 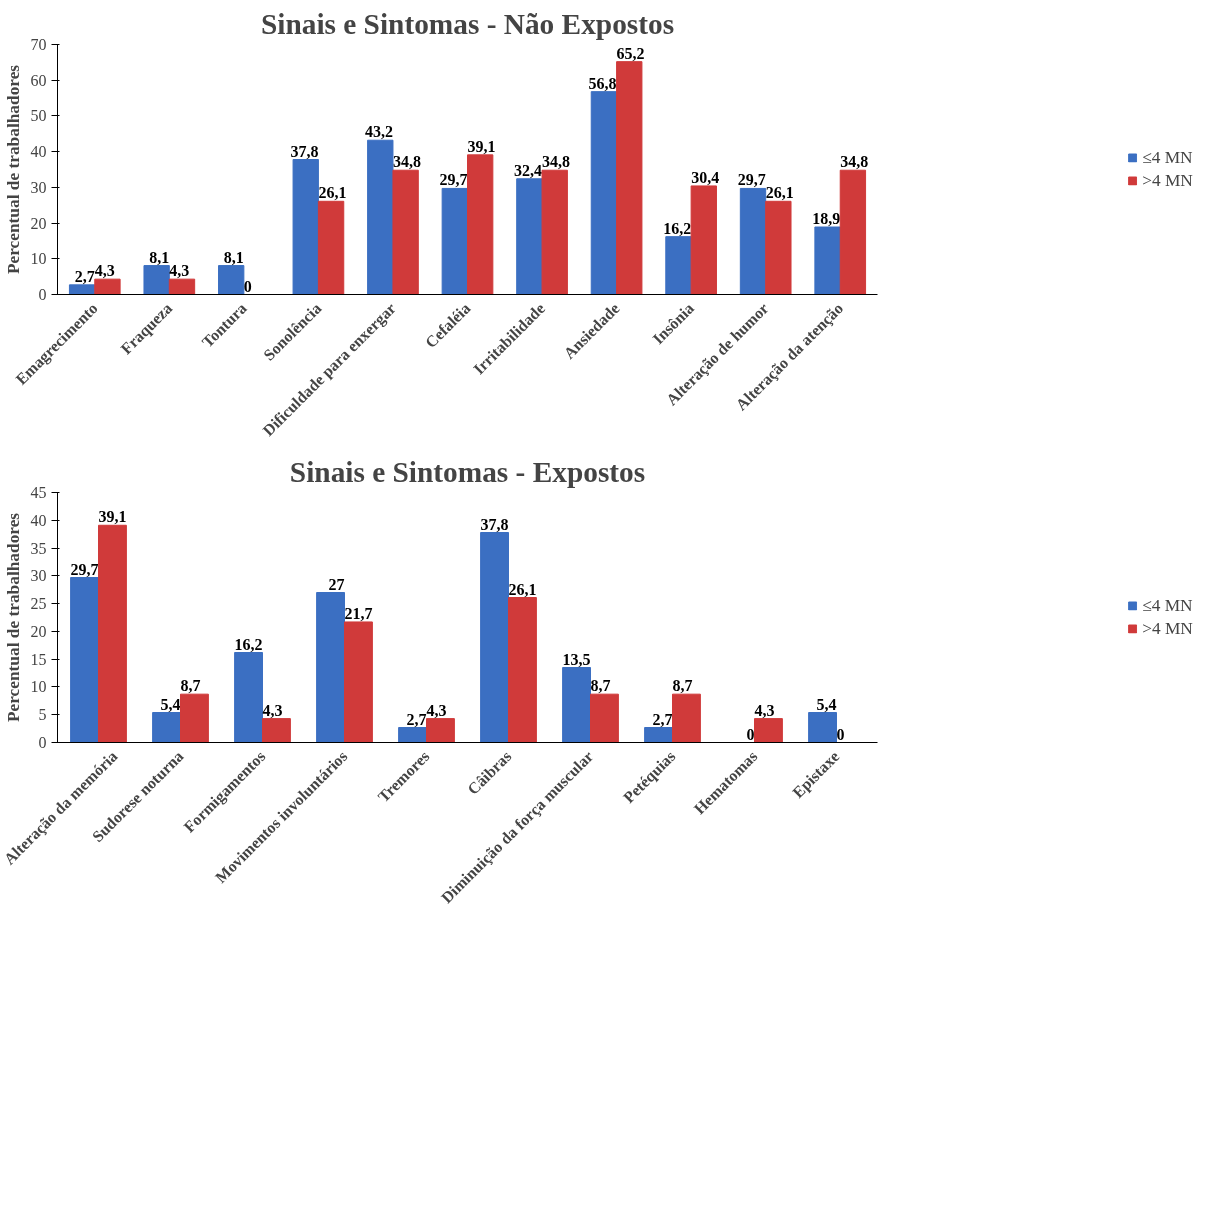 What do you see at coordinates (38, 80) in the screenshot?
I see `y-tick-label: 60` at bounding box center [38, 80].